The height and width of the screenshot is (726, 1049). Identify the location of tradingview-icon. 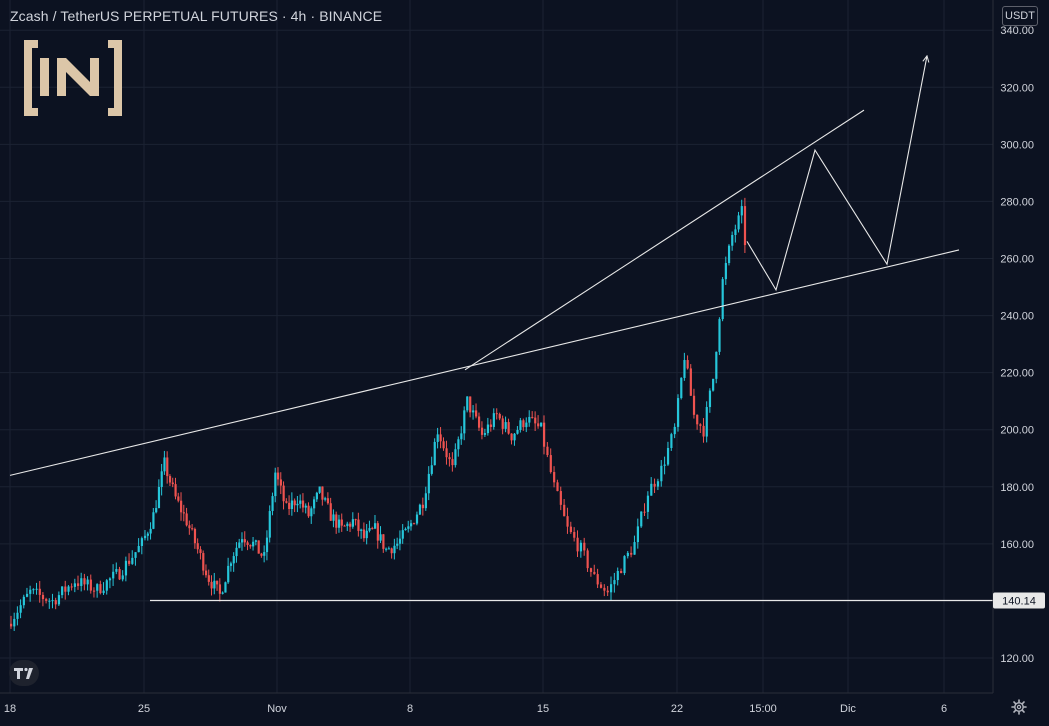
(24, 673).